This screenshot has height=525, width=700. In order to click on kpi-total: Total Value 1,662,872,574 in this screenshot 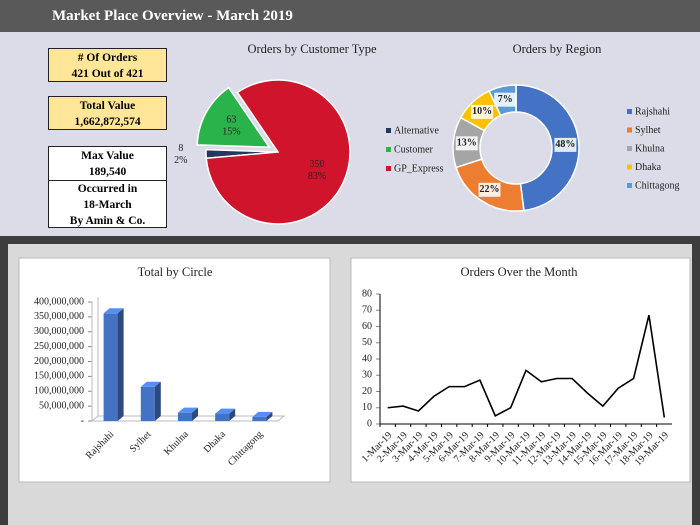, I will do `click(107, 113)`.